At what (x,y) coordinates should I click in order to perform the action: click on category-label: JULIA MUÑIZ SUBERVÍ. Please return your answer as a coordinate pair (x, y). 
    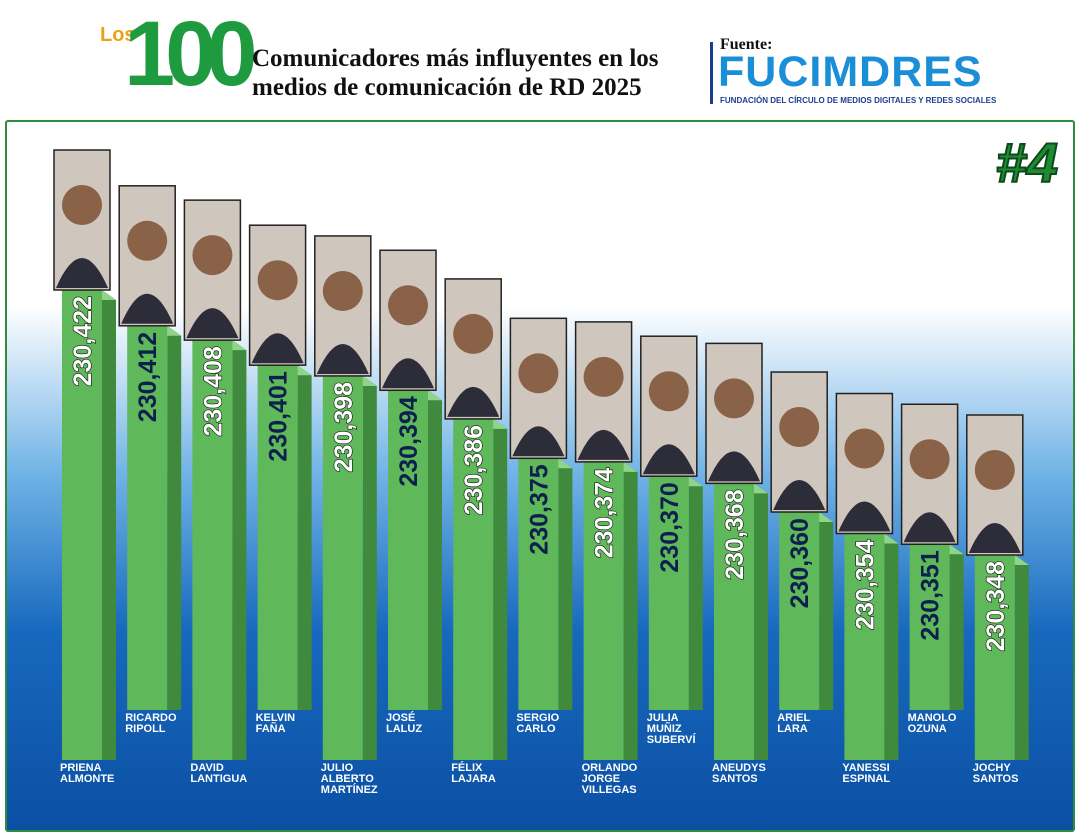
    Looking at the image, I should click on (671, 729).